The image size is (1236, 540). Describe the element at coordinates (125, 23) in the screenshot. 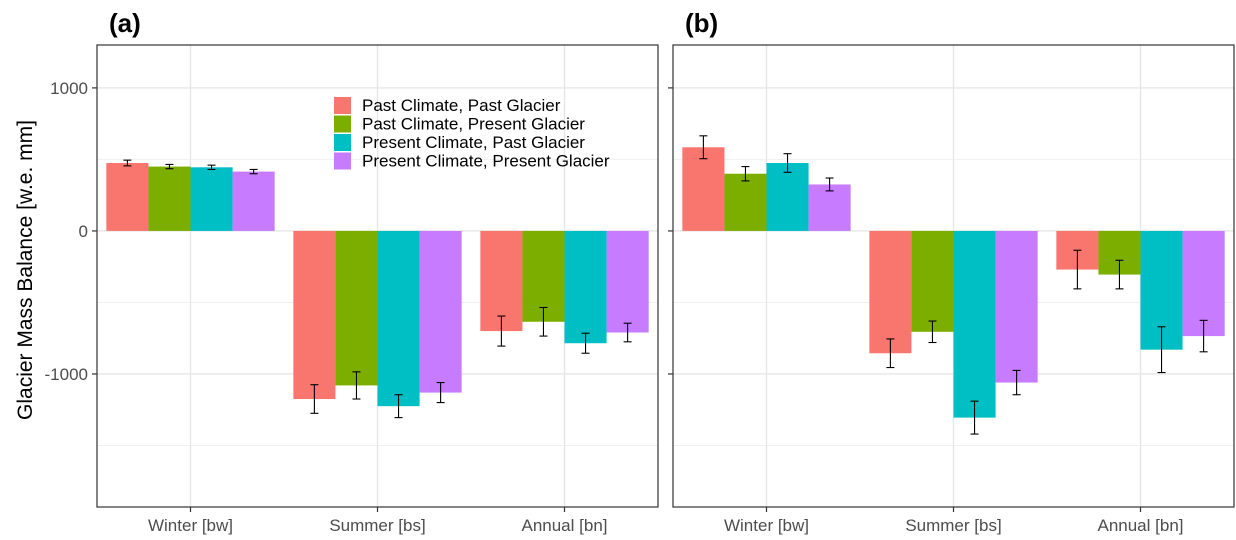

I see `panel-a-label: (a)` at that location.